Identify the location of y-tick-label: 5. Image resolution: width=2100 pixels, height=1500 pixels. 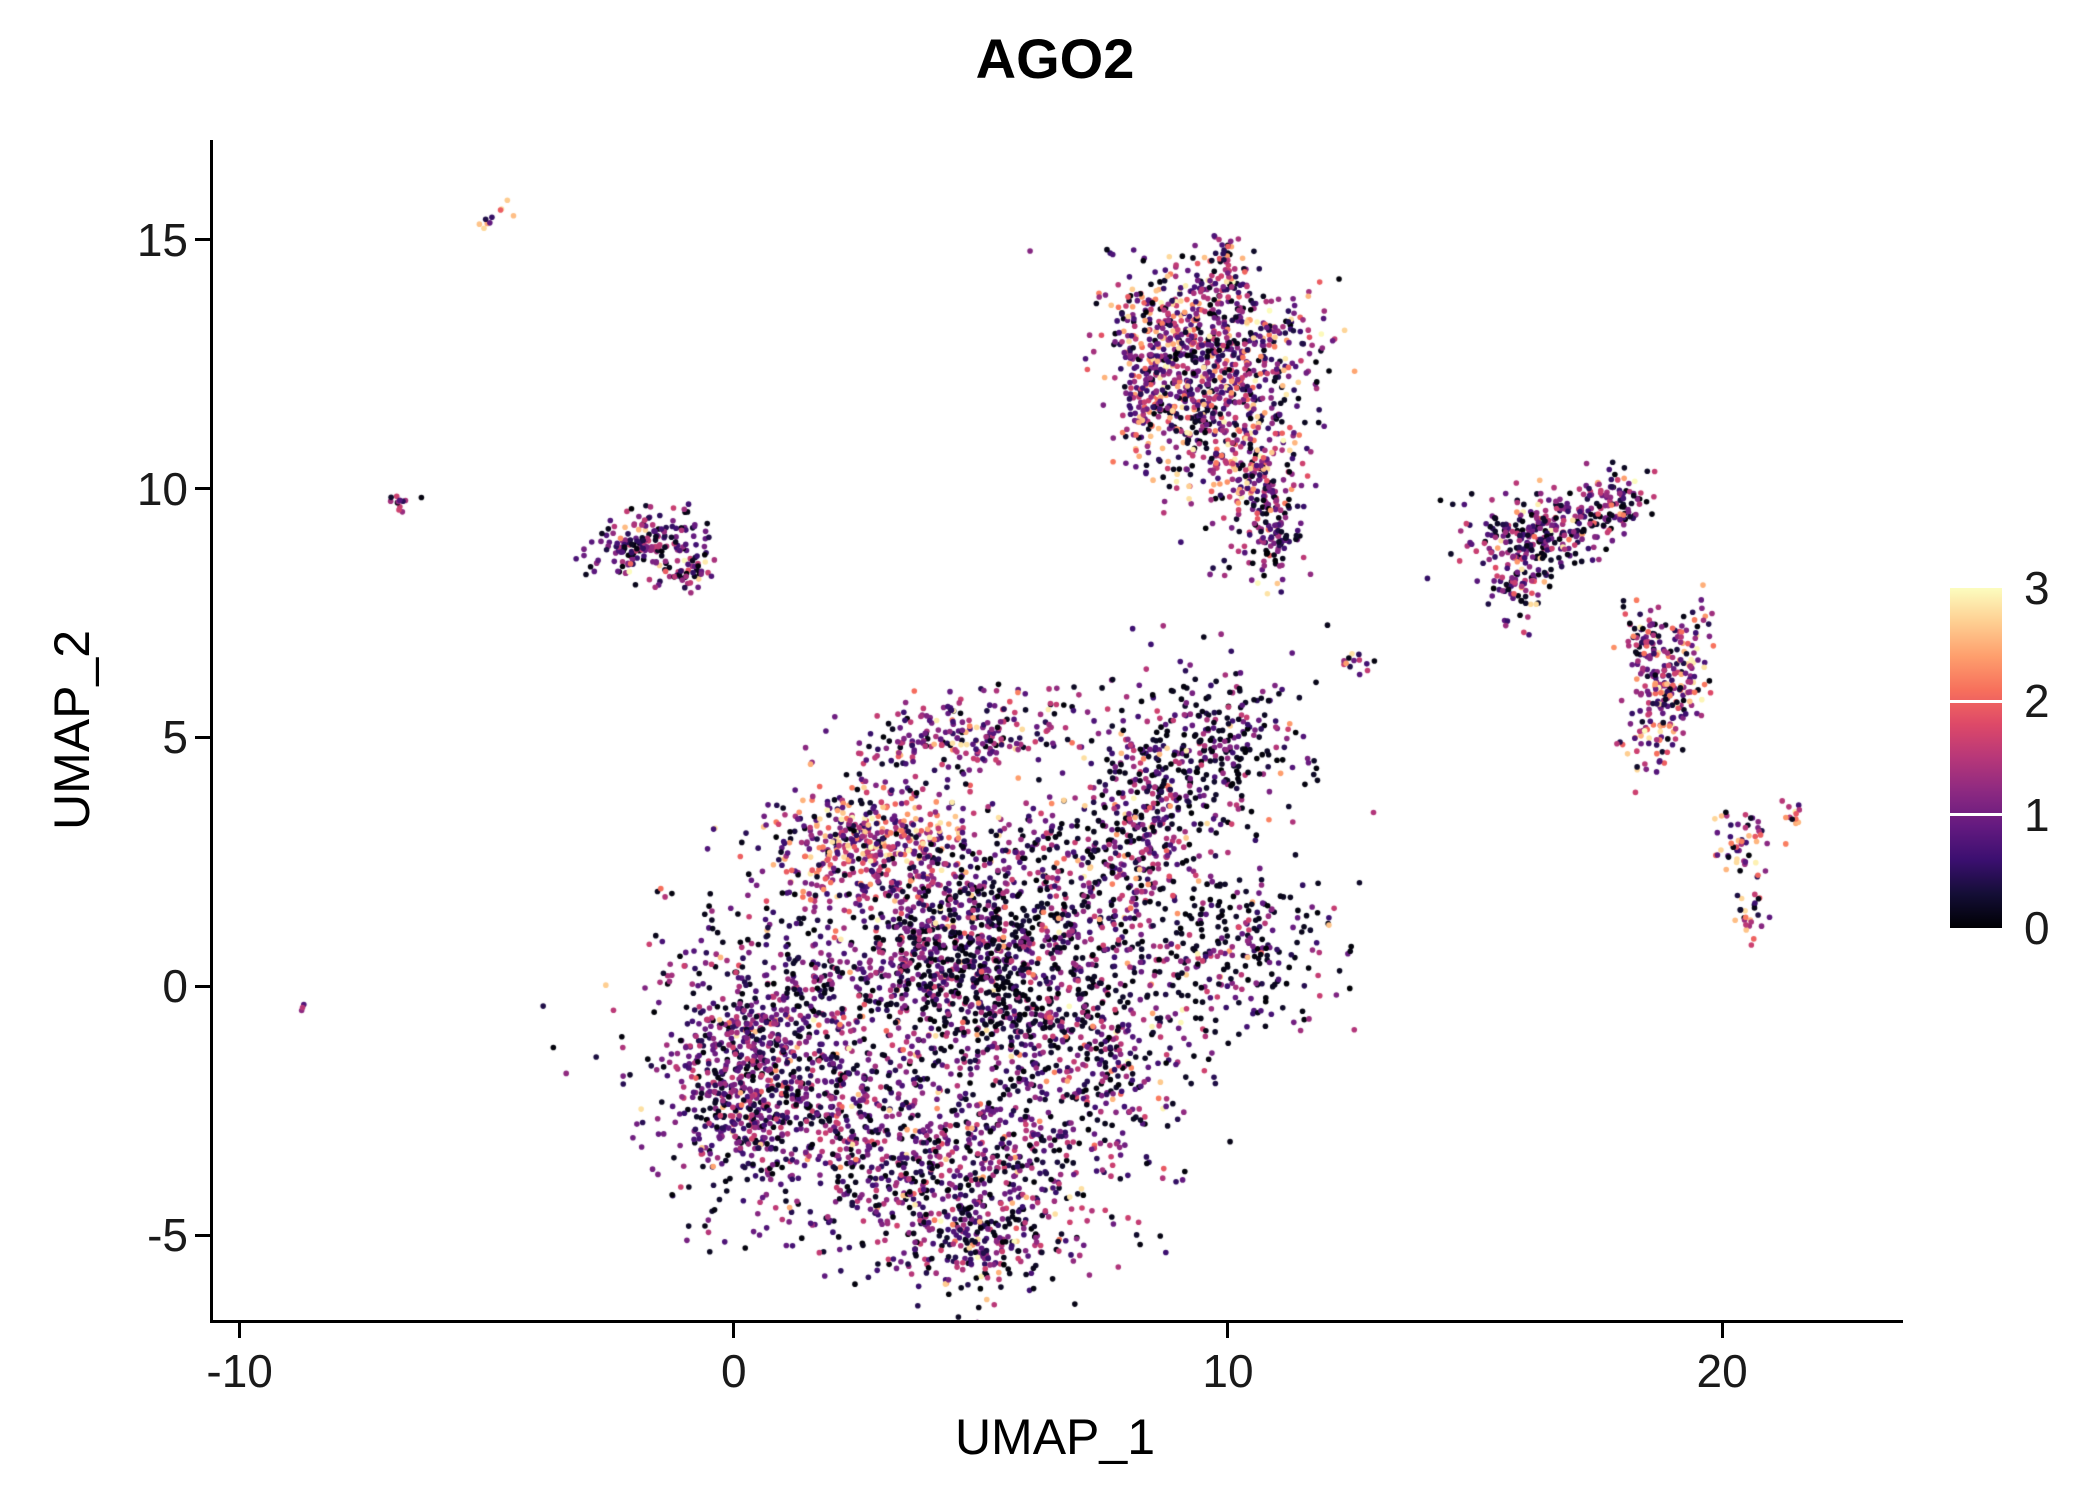
(175, 737).